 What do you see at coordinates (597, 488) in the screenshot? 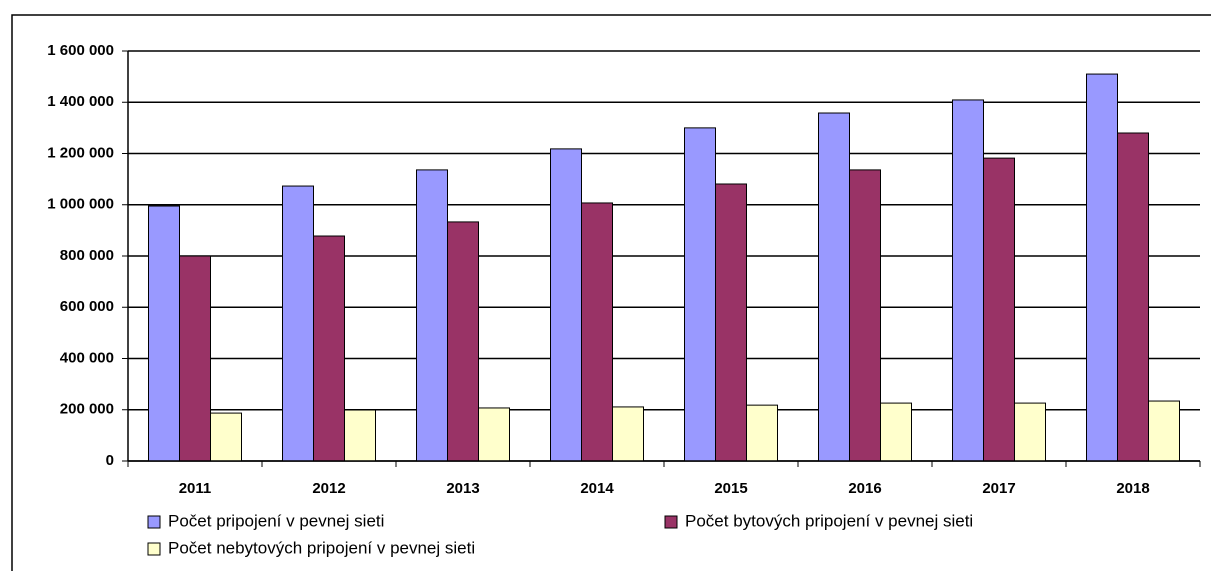
I see `x-tick-label: 2014` at bounding box center [597, 488].